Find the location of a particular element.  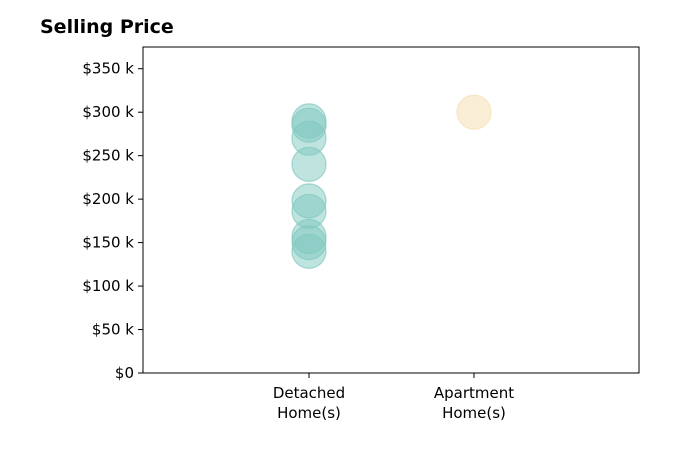

y-tick-label: $300 k is located at coordinates (108, 112).